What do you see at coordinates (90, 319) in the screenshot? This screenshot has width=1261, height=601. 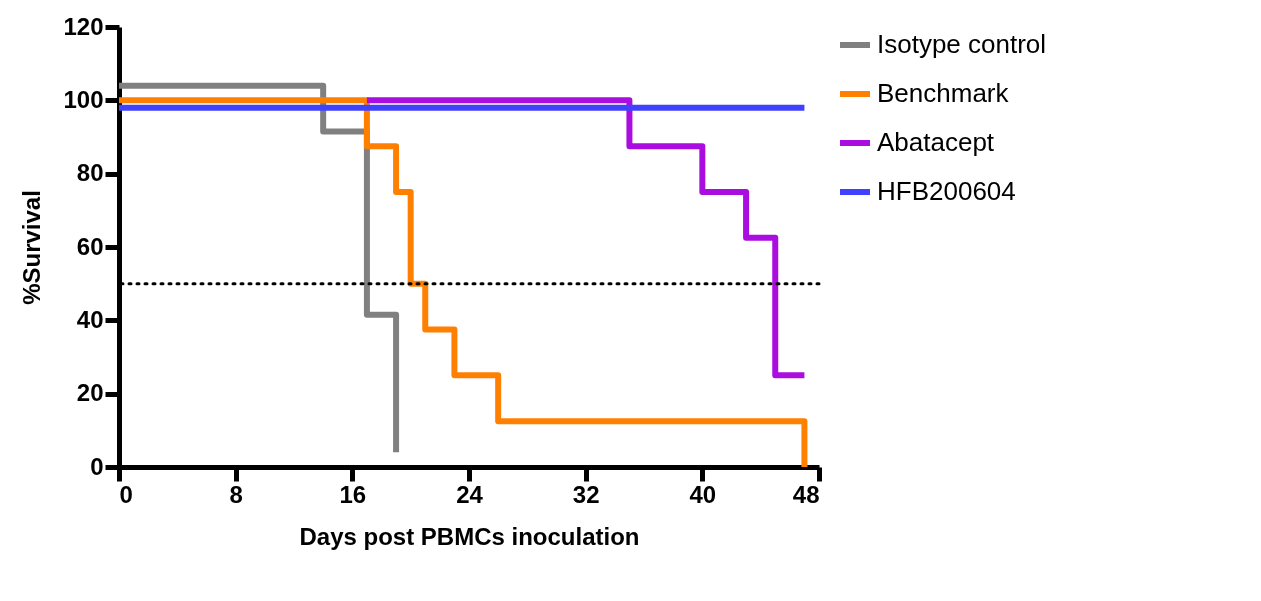 I see `y-tick-label: 40` at bounding box center [90, 319].